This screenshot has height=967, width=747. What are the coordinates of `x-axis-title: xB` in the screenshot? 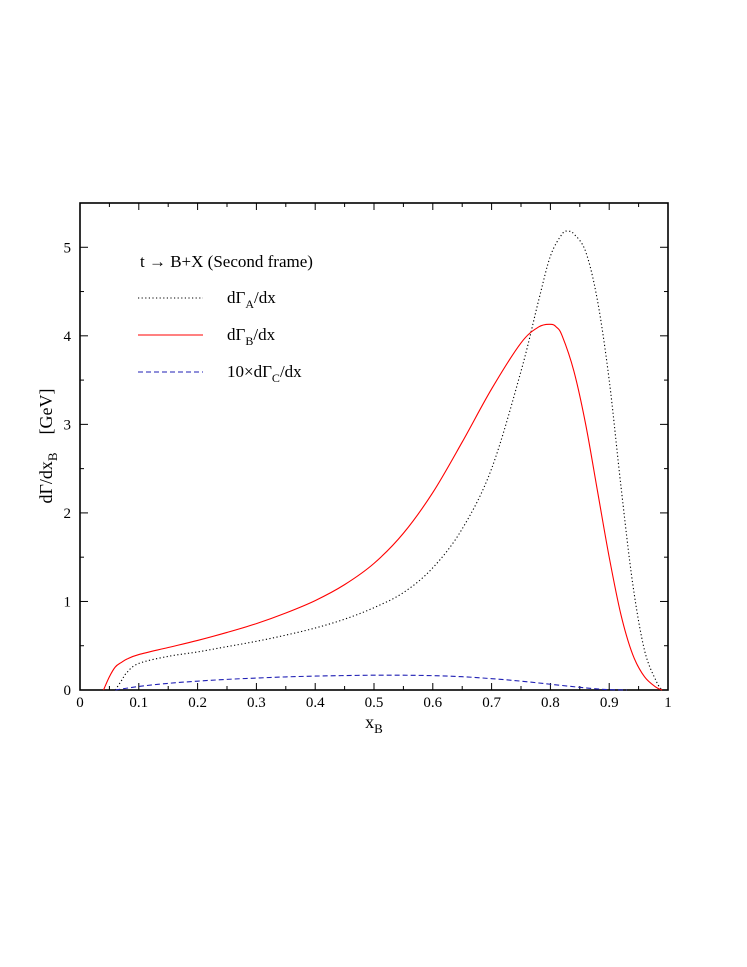 It's located at (374, 724).